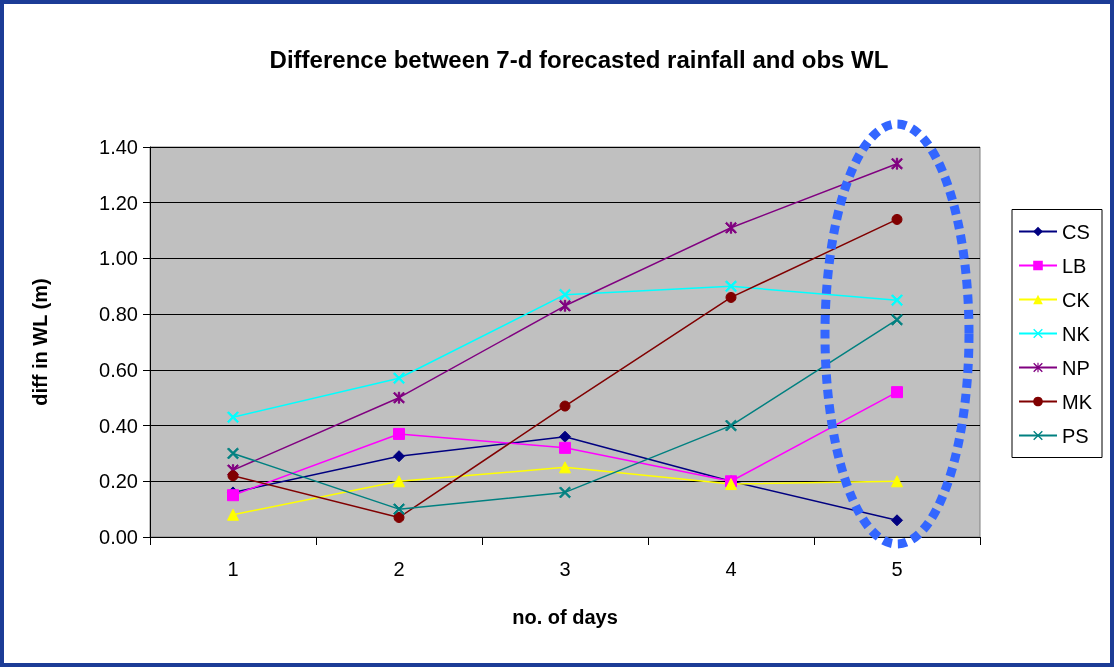 This screenshot has height=667, width=1114. I want to click on y-axis-title: diff in WL (m), so click(40, 342).